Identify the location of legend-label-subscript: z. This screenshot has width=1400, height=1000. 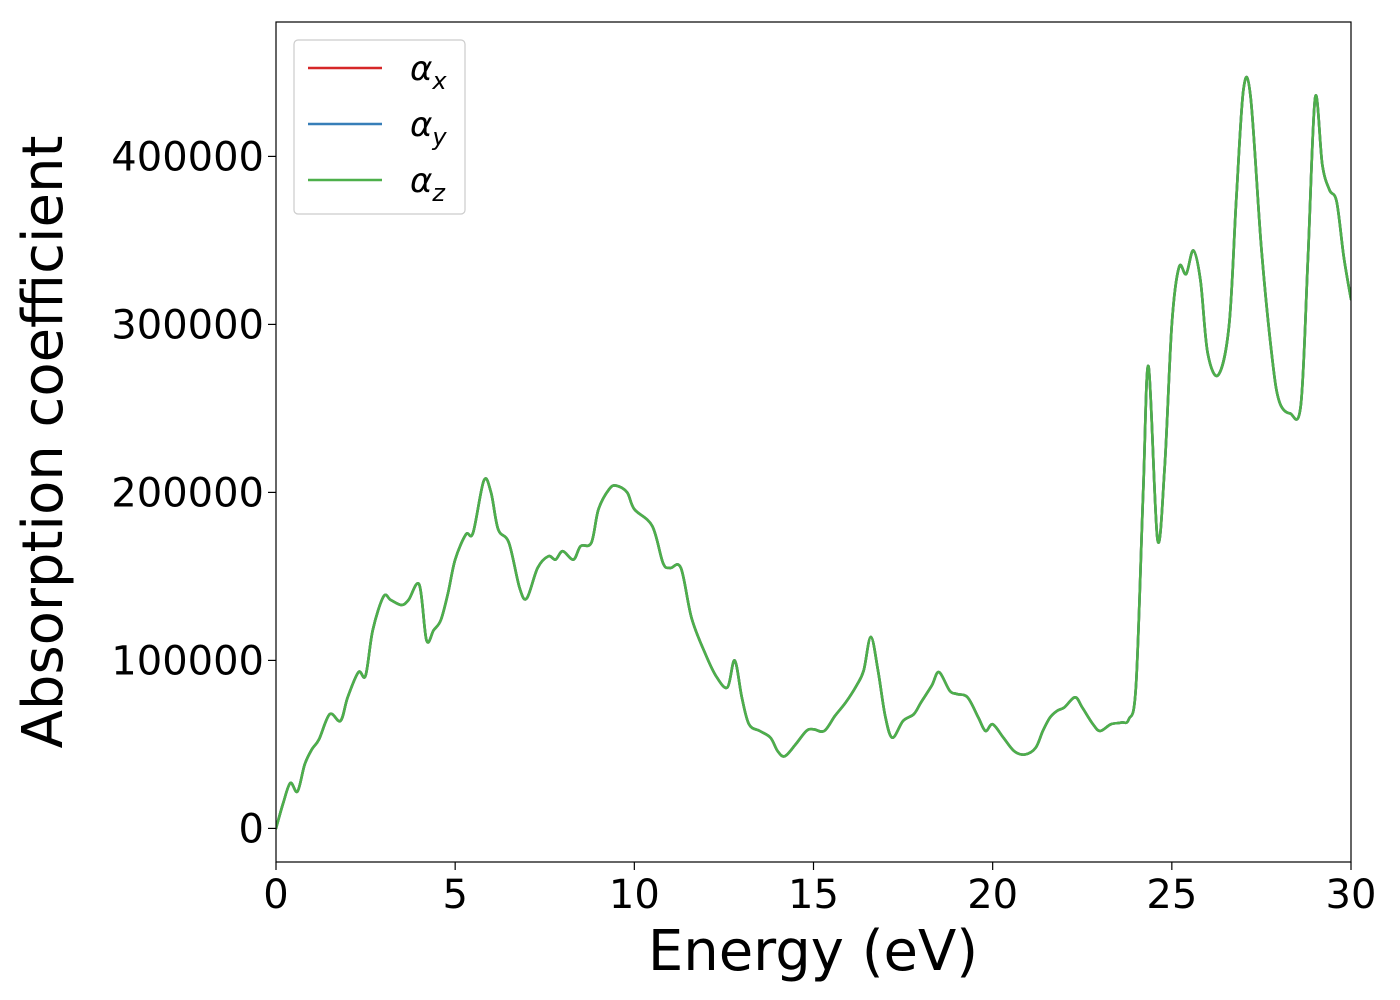
(438, 193).